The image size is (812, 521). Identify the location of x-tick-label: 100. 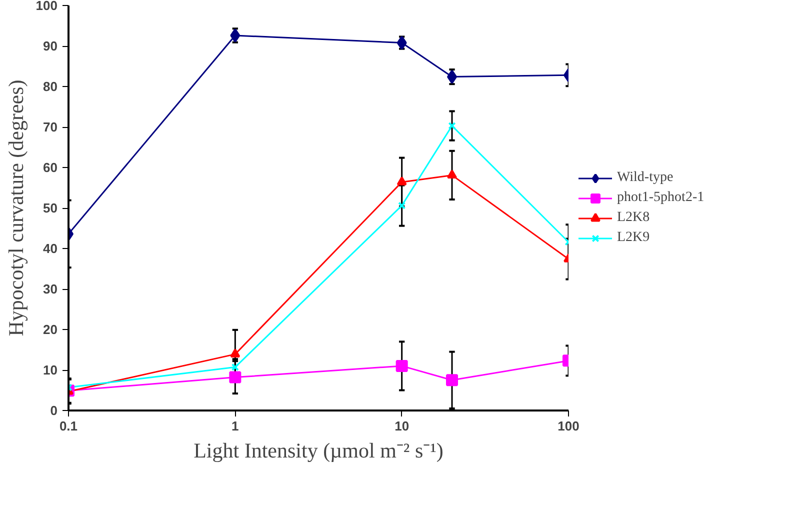
(569, 426).